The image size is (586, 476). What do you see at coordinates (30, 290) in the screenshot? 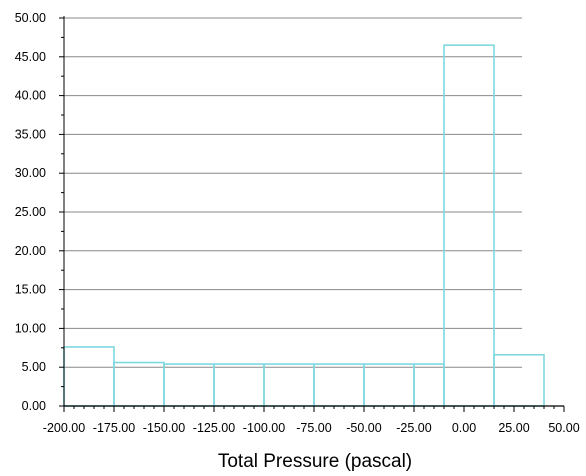
I see `y-tick-label: 15.00` at bounding box center [30, 290].